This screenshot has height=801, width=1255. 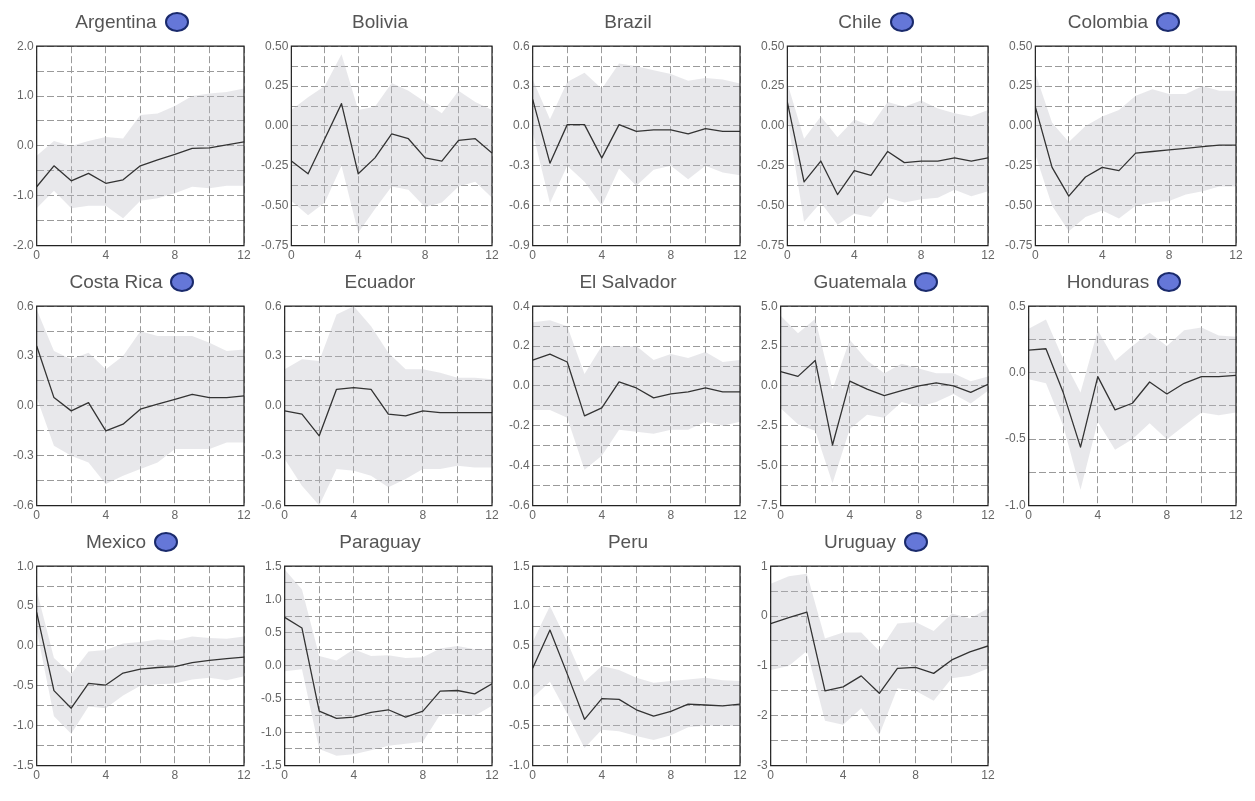 I want to click on chart-title: Costa Rica, so click(x=116, y=282).